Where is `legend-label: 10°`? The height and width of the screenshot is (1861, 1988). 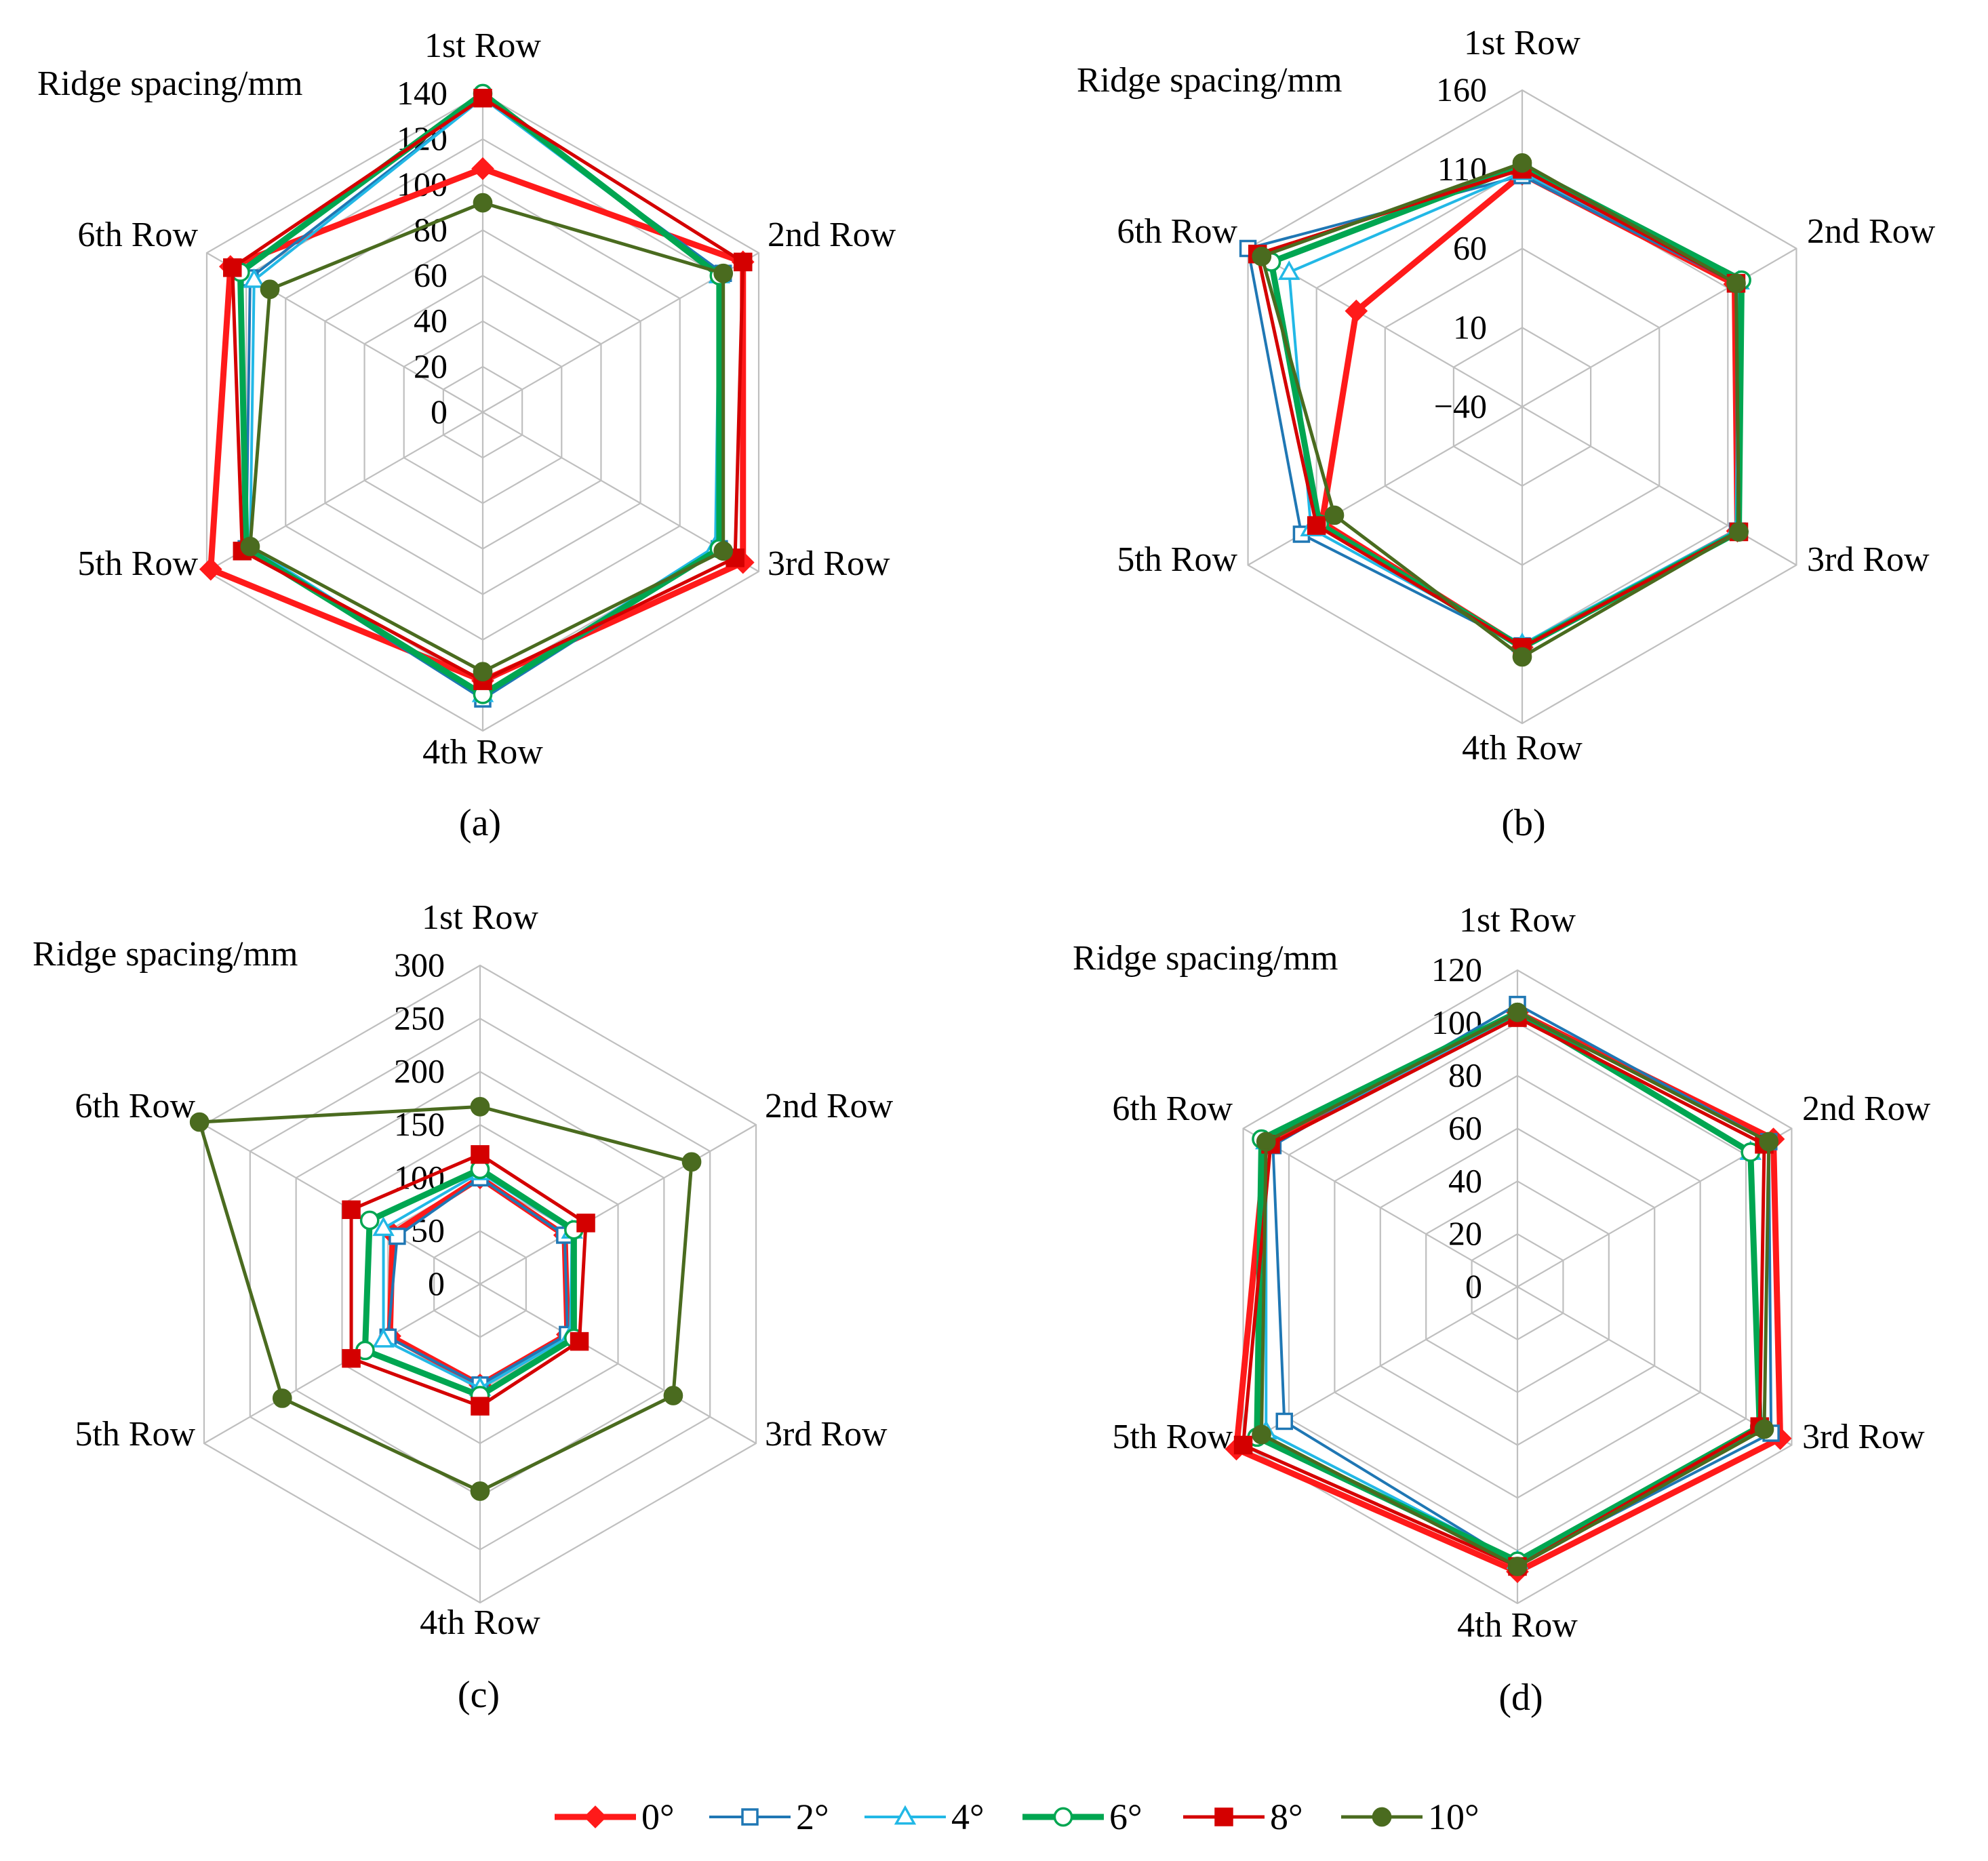
legend-label: 10° is located at coordinates (1454, 1817).